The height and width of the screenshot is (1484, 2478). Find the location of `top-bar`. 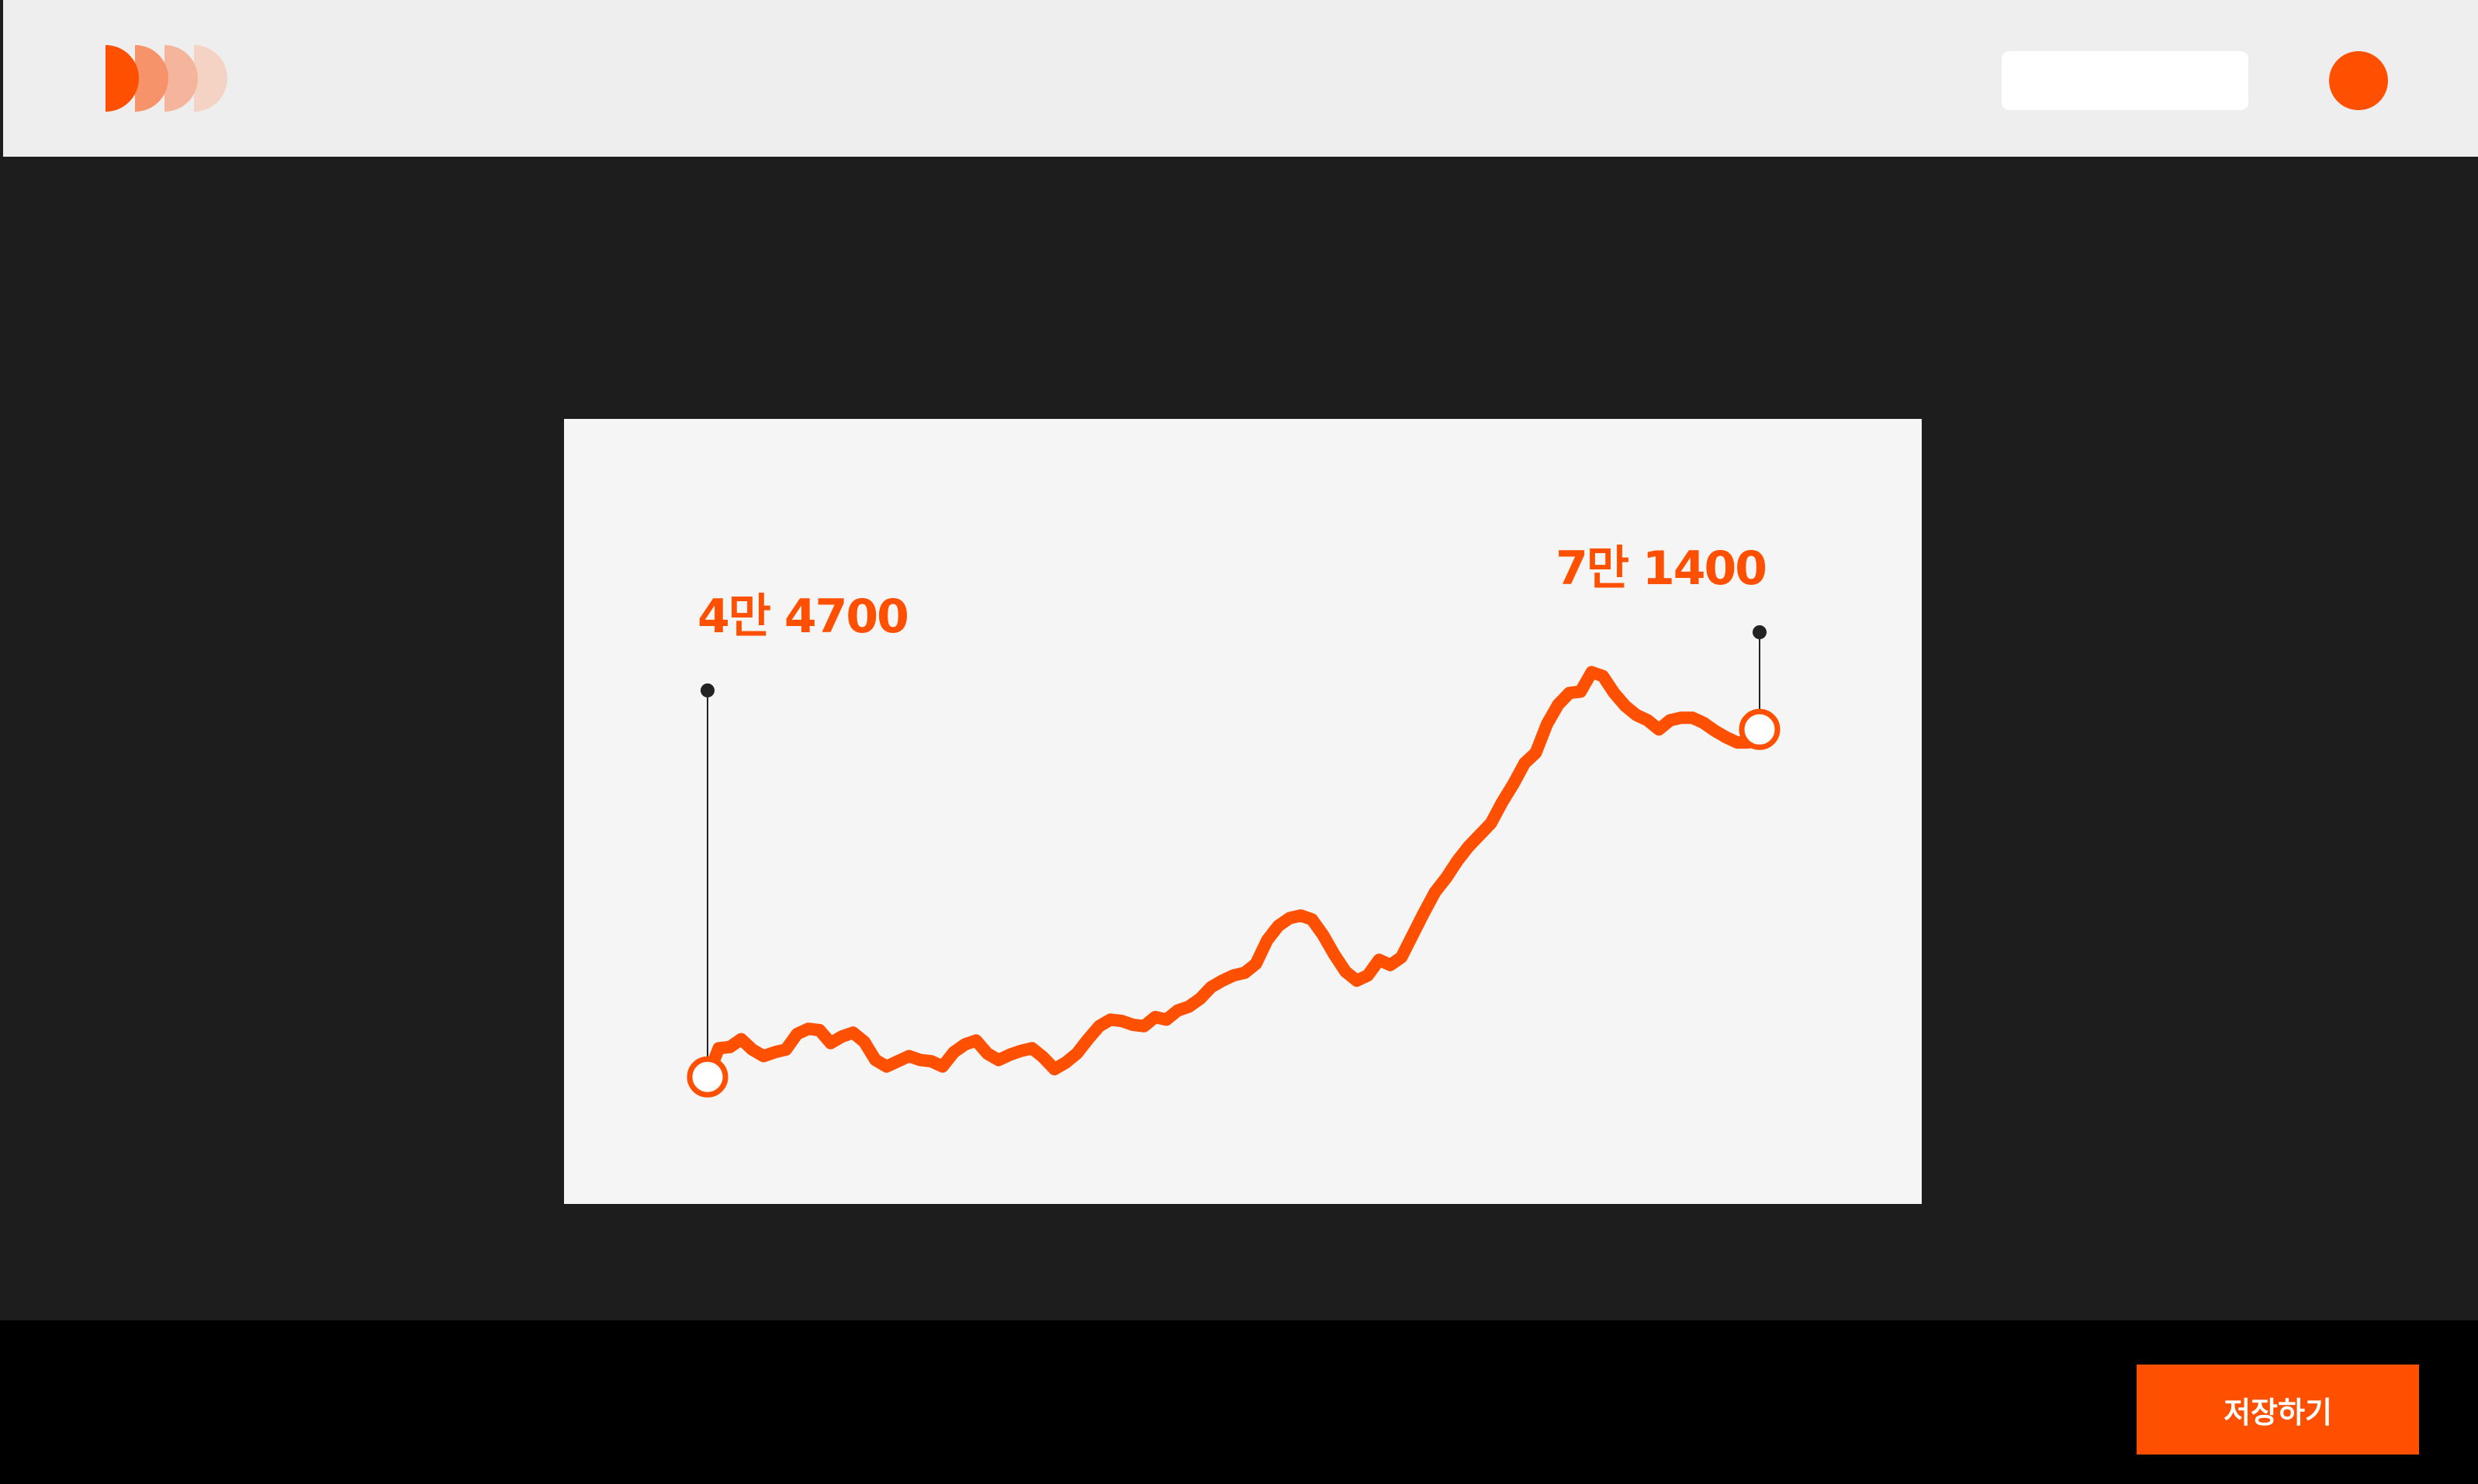

top-bar is located at coordinates (1240, 78).